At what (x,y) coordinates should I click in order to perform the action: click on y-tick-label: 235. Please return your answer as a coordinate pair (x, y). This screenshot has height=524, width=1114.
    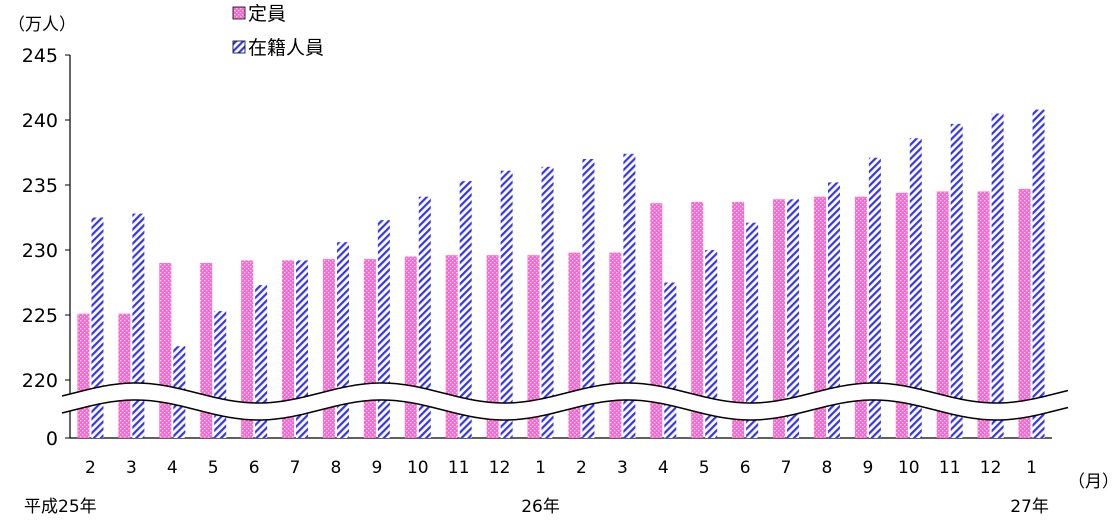
    Looking at the image, I should click on (40, 186).